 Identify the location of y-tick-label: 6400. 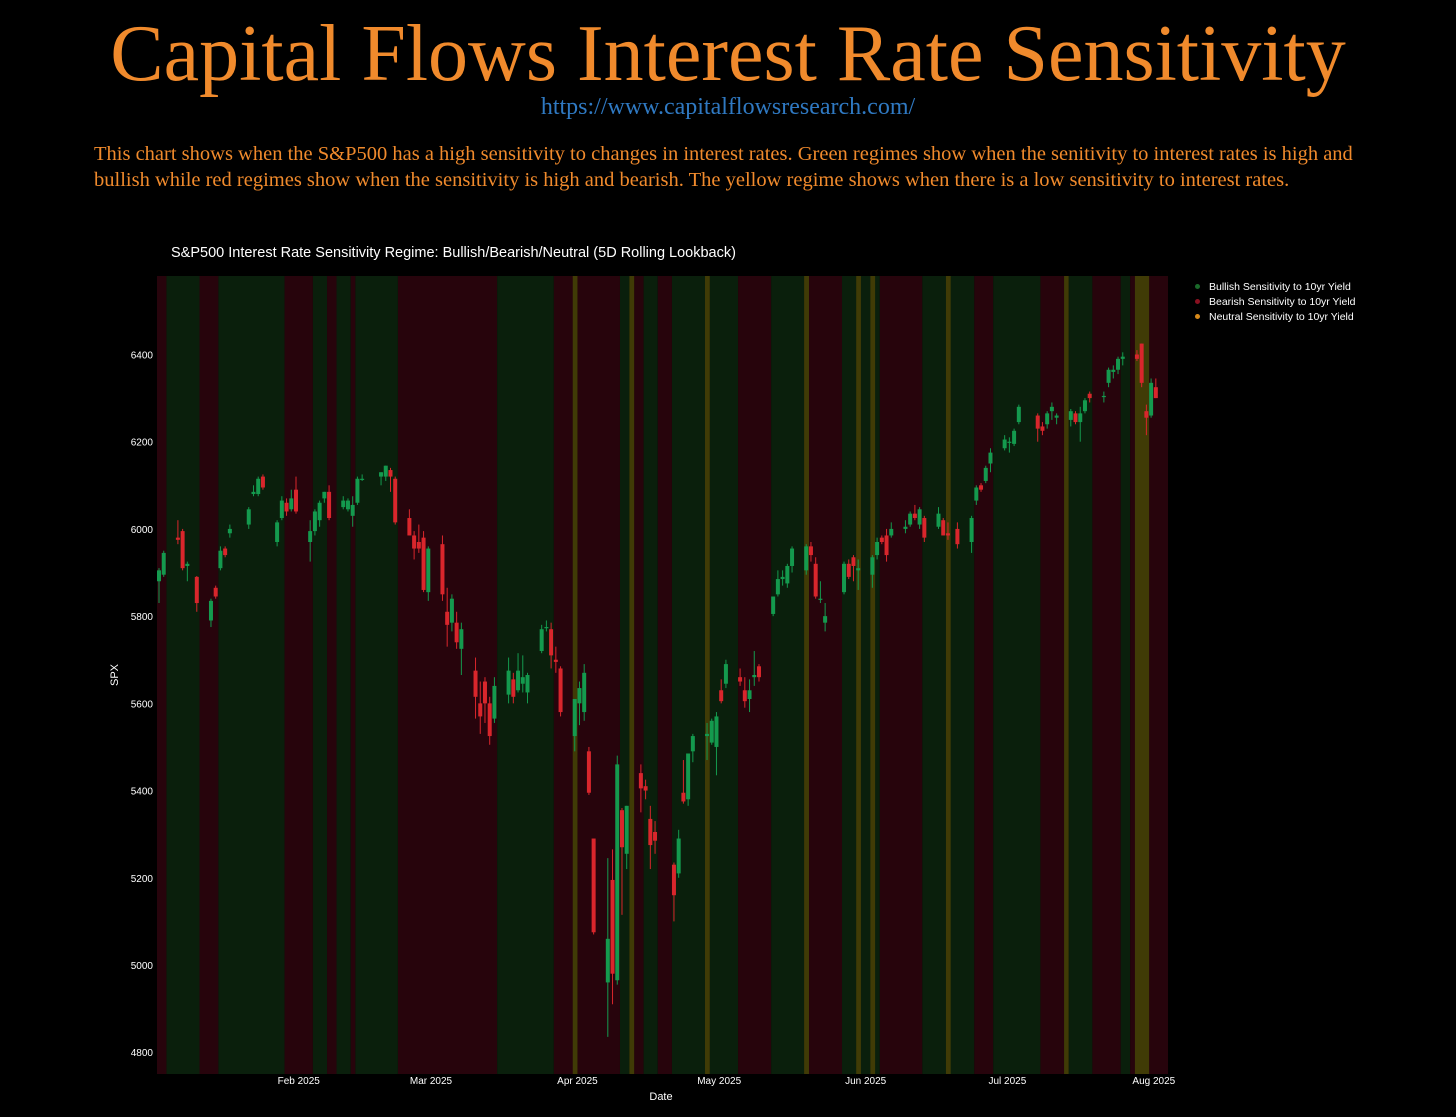
(142, 355).